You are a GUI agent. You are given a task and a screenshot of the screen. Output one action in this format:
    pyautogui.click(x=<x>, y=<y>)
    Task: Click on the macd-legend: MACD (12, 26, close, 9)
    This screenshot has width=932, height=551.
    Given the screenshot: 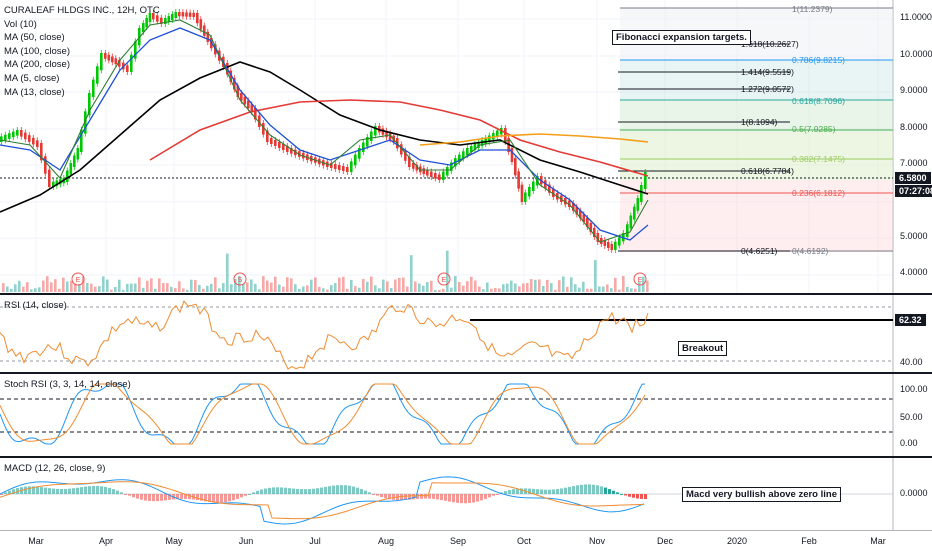 What is the action you would take?
    pyautogui.click(x=55, y=468)
    